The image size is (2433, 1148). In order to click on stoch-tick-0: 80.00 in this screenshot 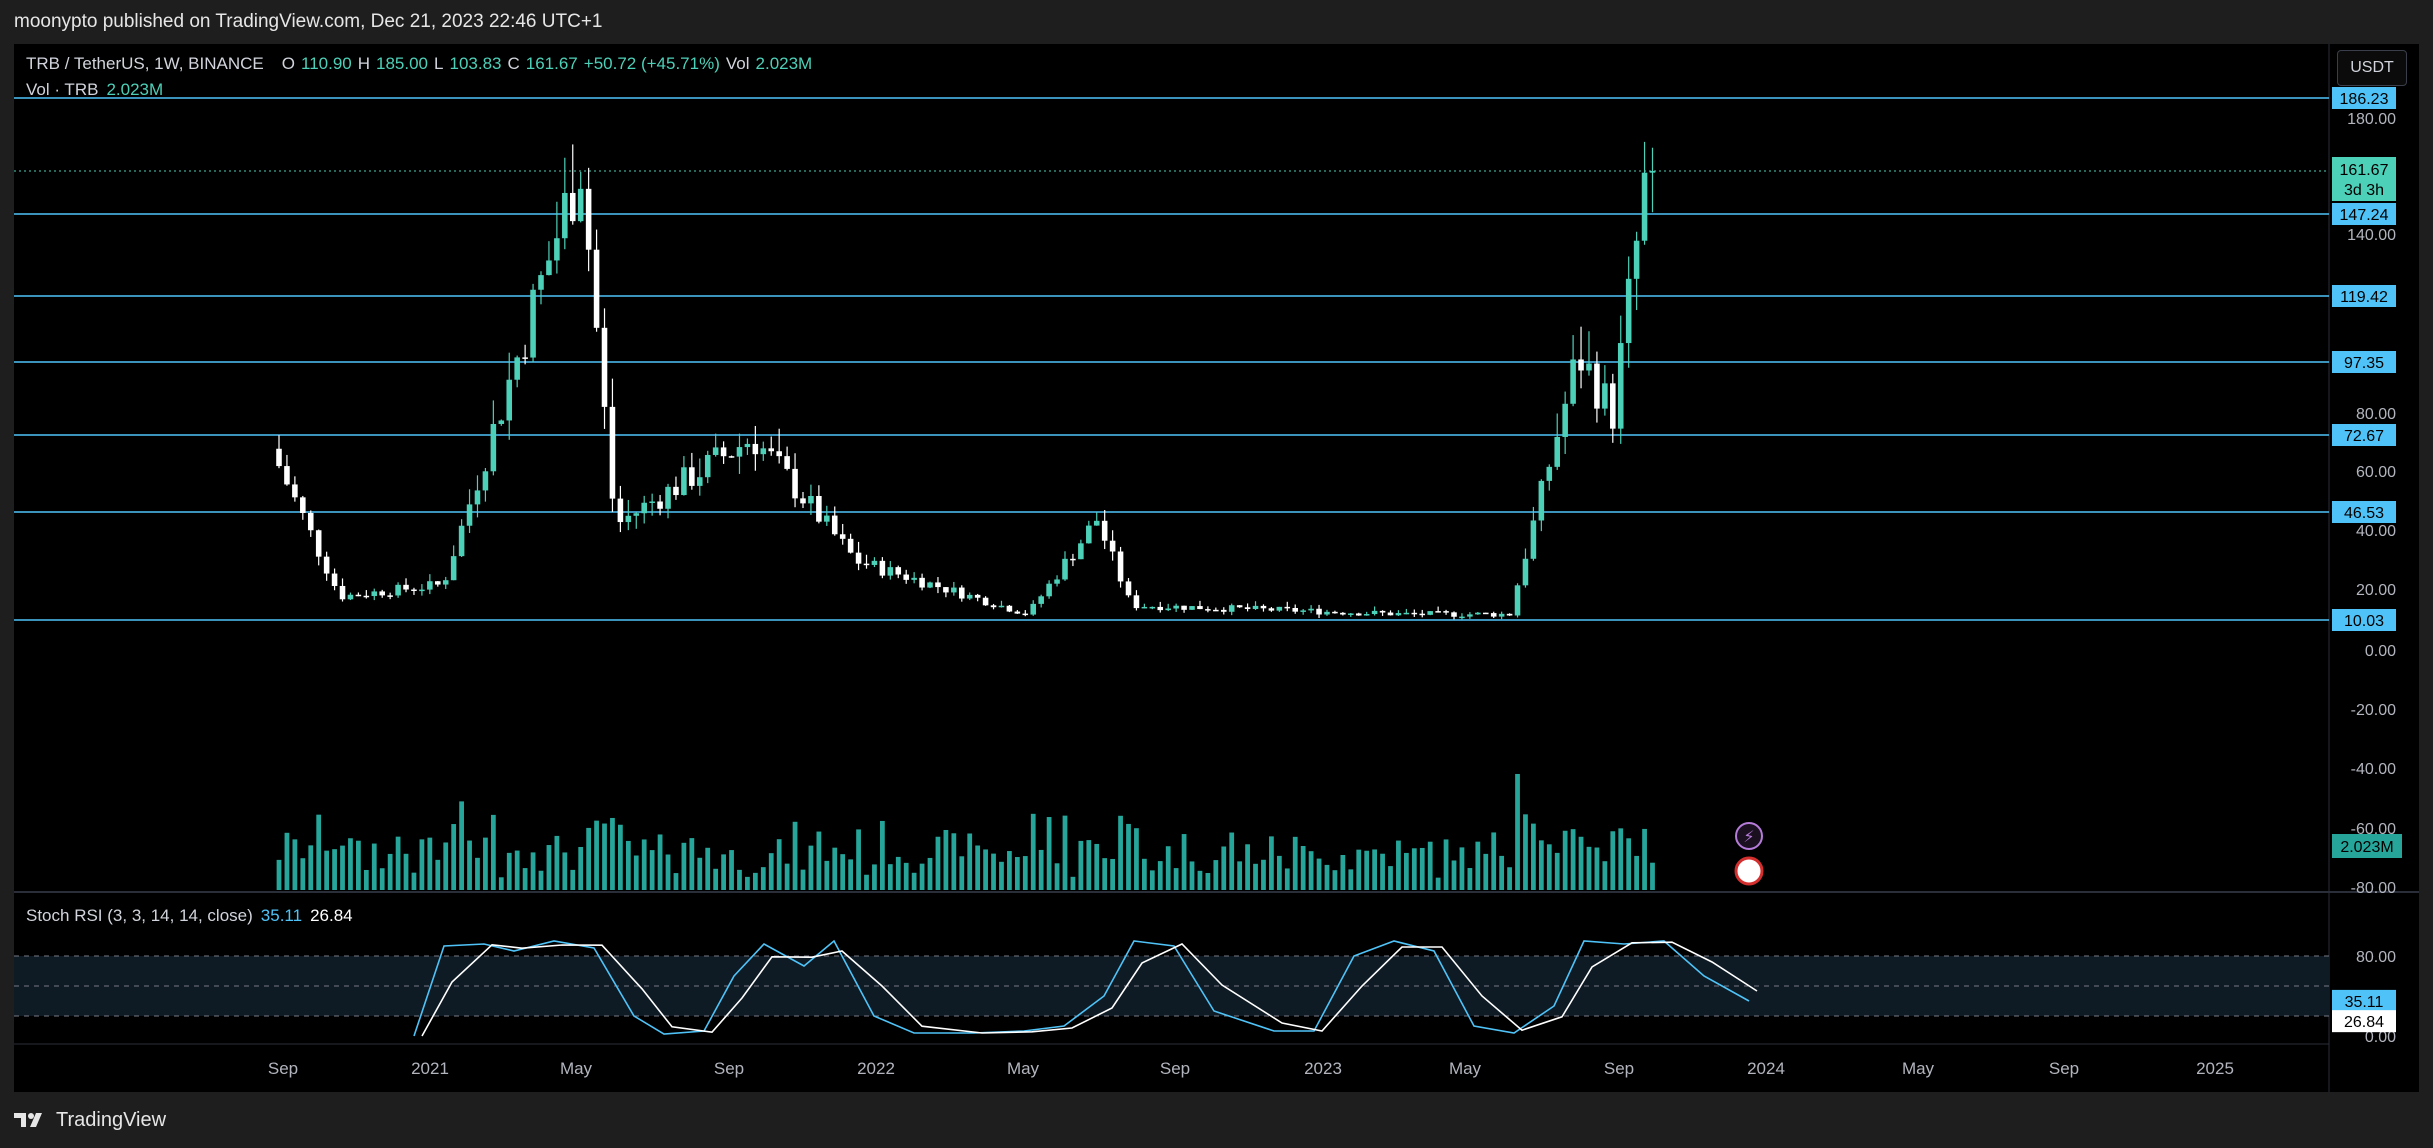, I will do `click(2376, 957)`.